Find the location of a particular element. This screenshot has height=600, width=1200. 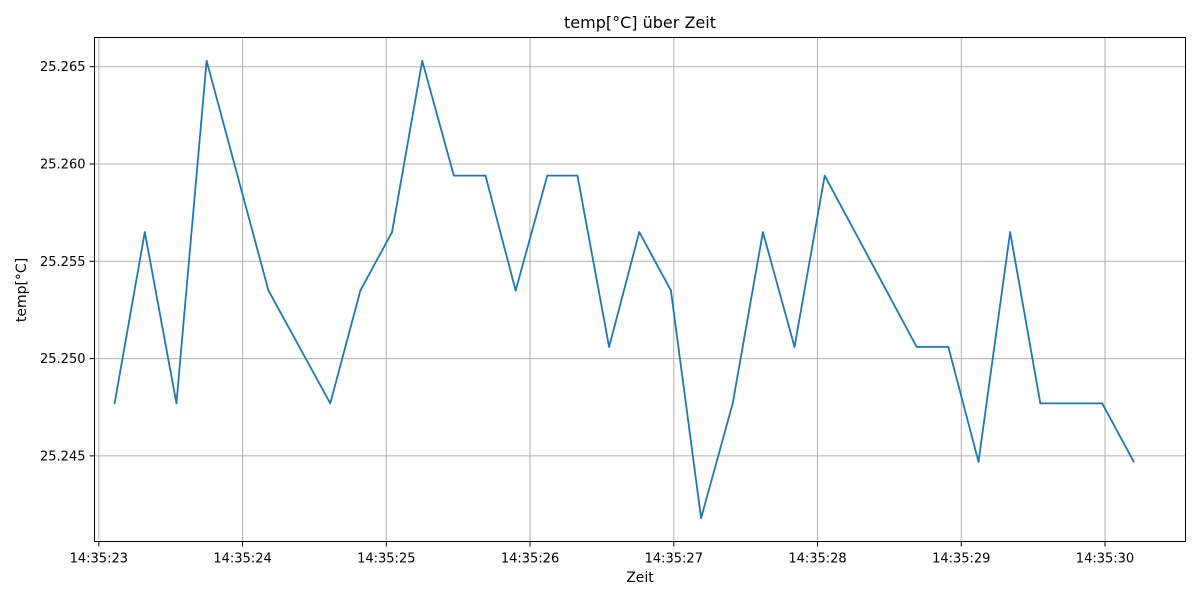

y-tick-label: 25.245 is located at coordinates (63, 456).